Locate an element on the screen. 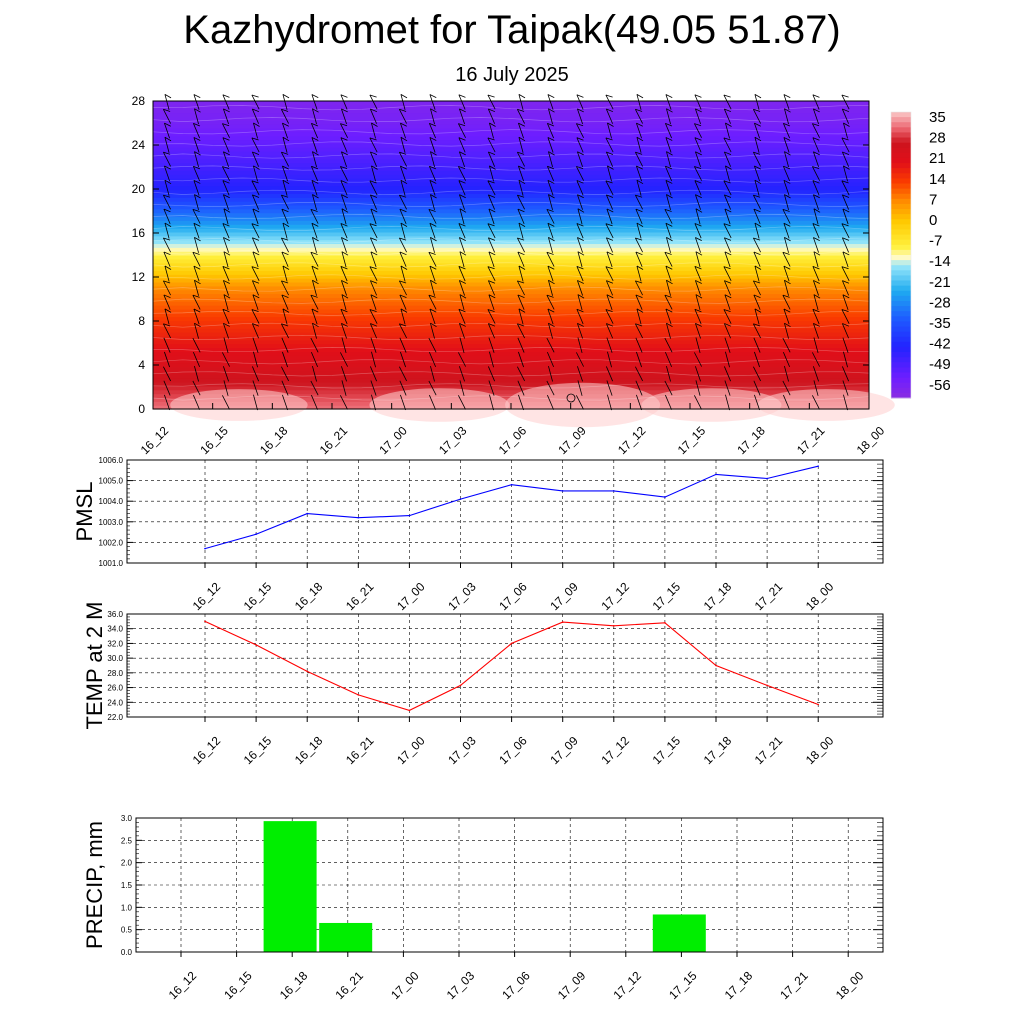 Image resolution: width=1024 pixels, height=1024 pixels. surface-warm-spot is located at coordinates (826, 405).